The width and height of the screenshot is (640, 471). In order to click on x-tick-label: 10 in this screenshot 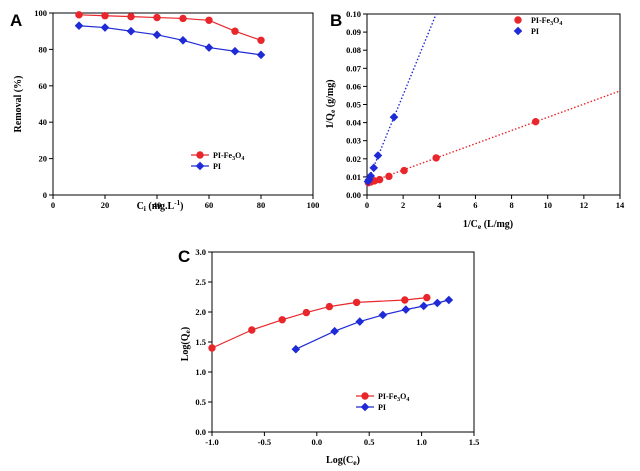, I will do `click(547, 205)`.